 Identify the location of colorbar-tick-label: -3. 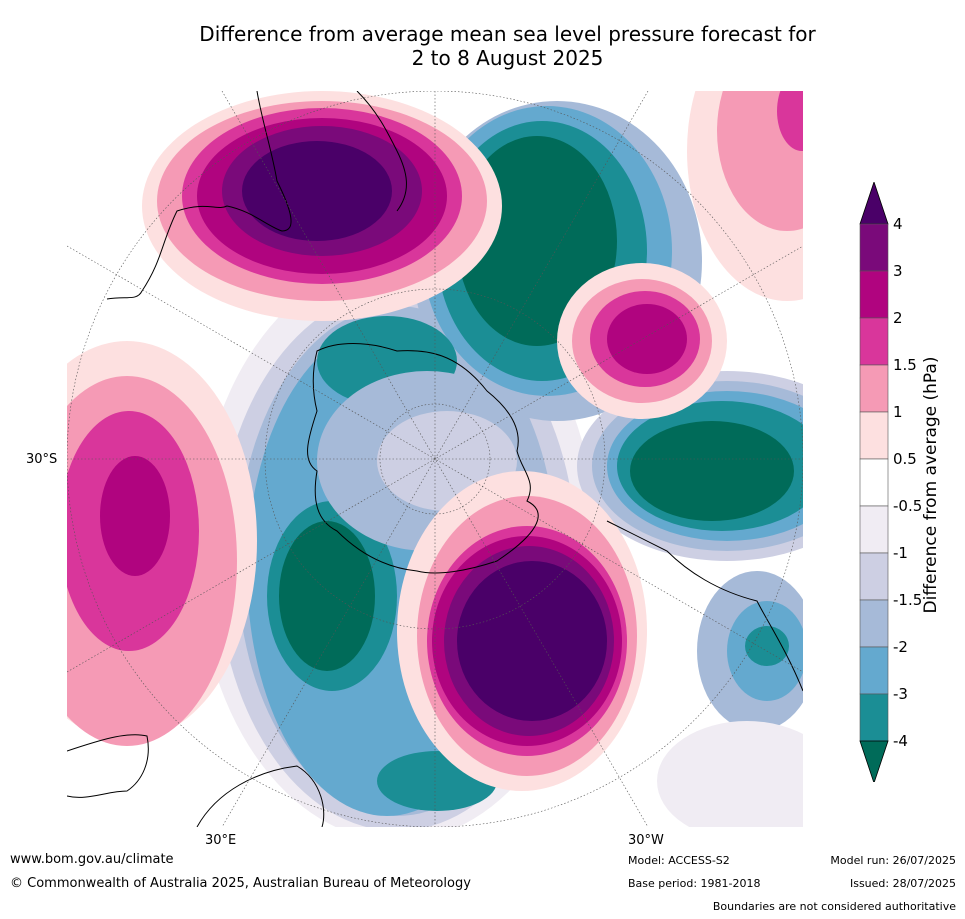
(900, 694).